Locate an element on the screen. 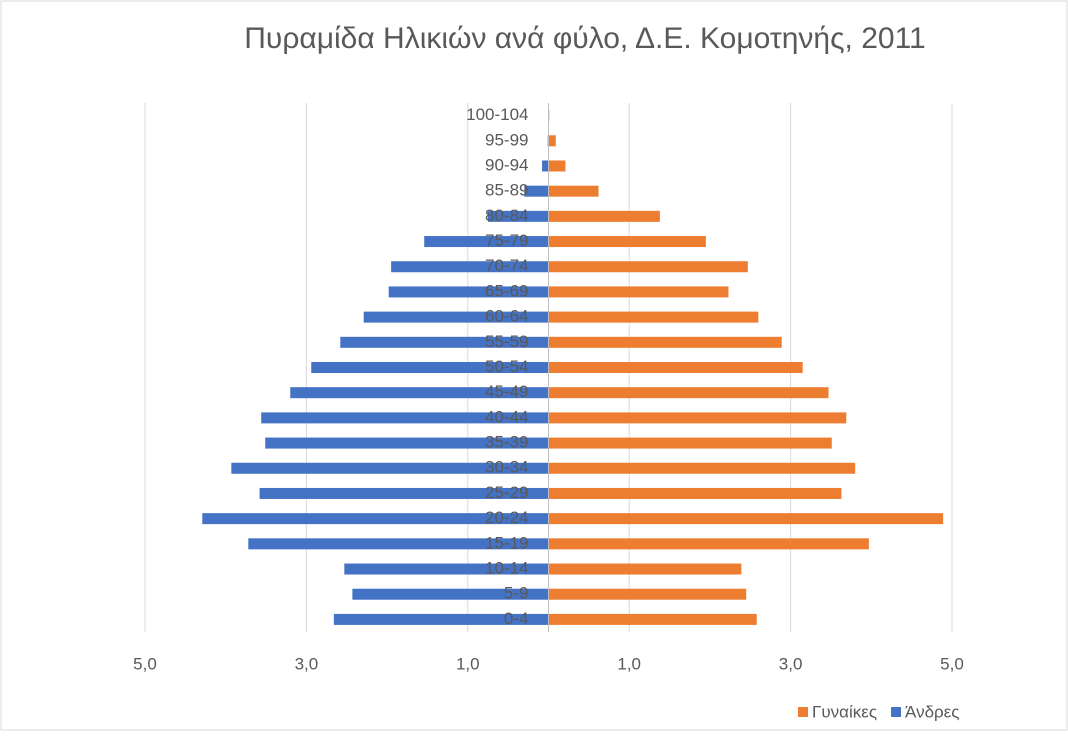  legend-label: Άνδρες is located at coordinates (932, 711).